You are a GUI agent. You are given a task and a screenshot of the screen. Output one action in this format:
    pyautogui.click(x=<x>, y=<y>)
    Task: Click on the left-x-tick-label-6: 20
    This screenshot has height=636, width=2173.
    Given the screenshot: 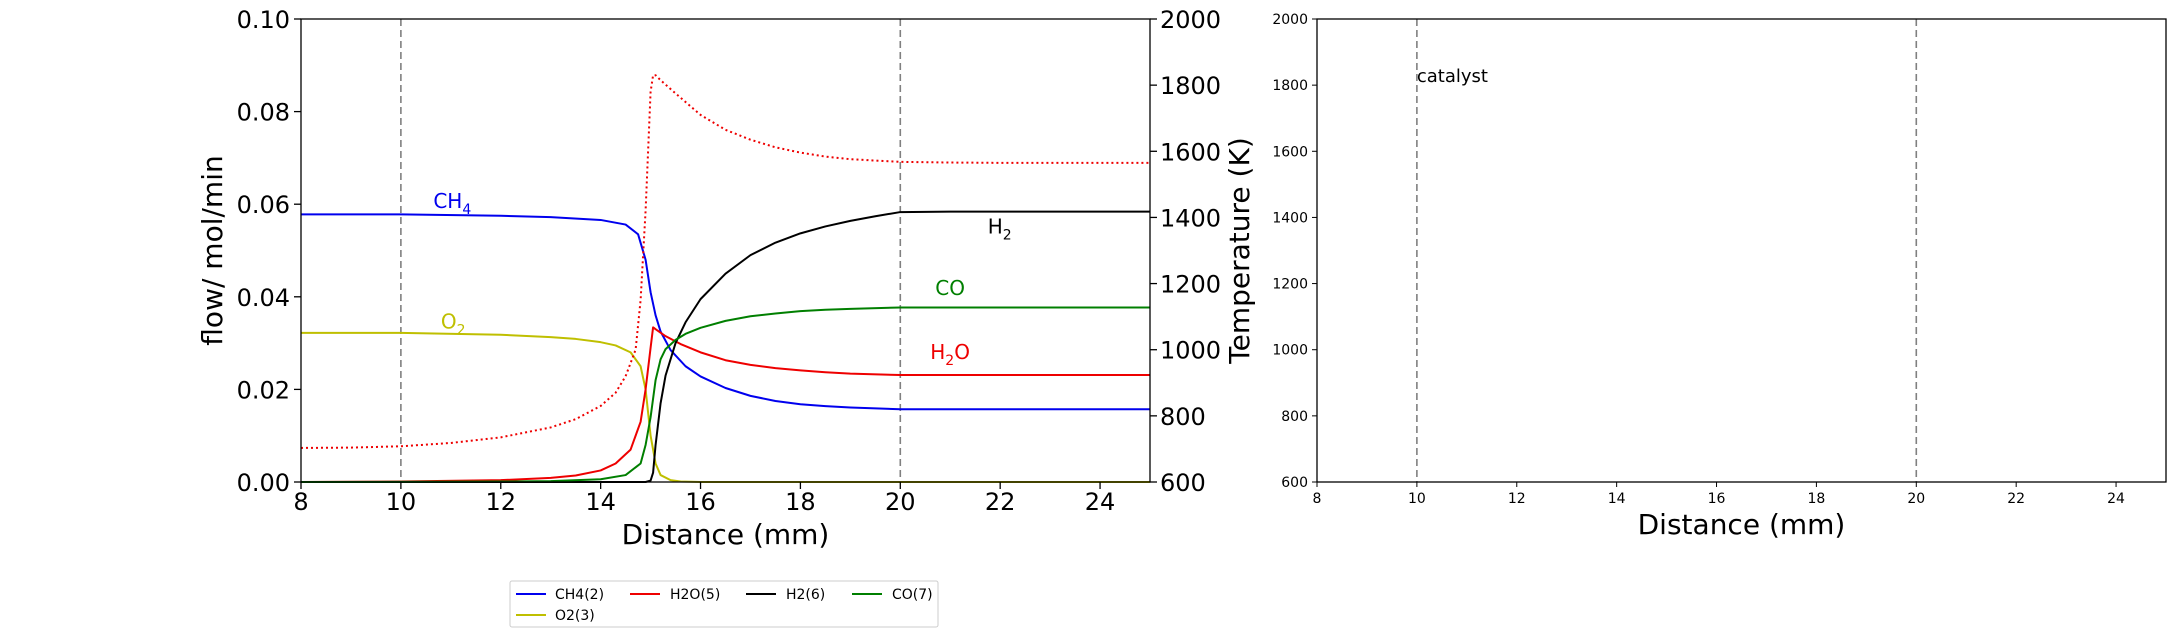 What is the action you would take?
    pyautogui.click(x=900, y=502)
    